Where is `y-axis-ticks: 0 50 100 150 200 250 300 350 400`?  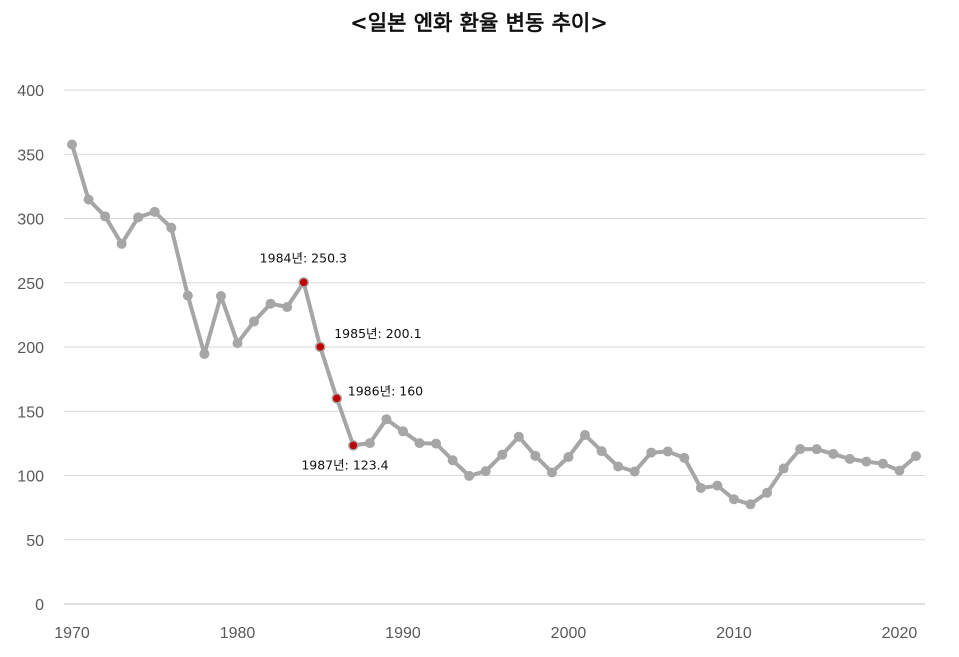
y-axis-ticks: 0 50 100 150 200 250 300 350 400 is located at coordinates (30, 348).